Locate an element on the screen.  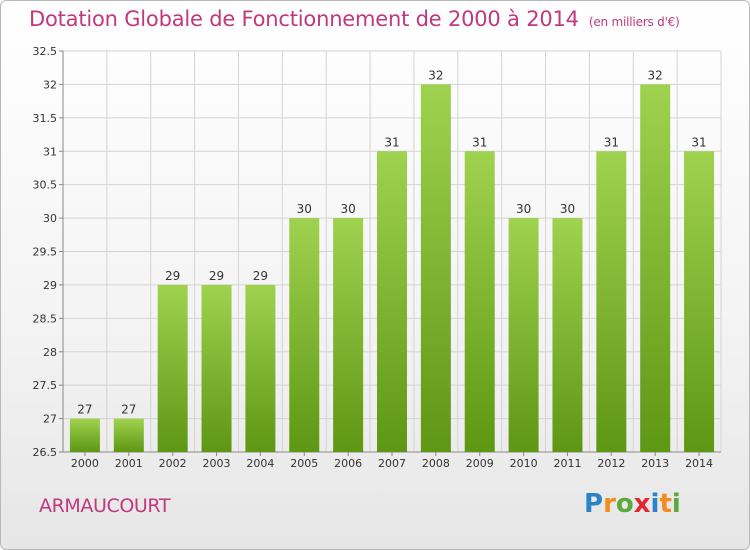
x-tick-label: 2005 is located at coordinates (304, 463).